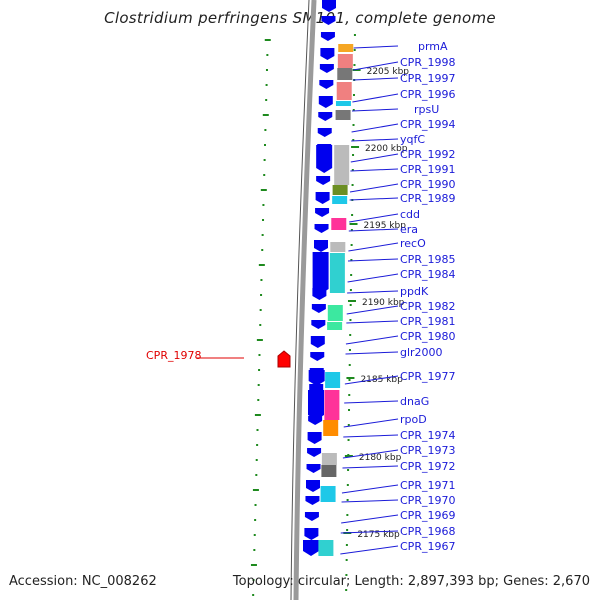 The width and height of the screenshot is (600, 600). I want to click on gene-label: era, so click(409, 229).